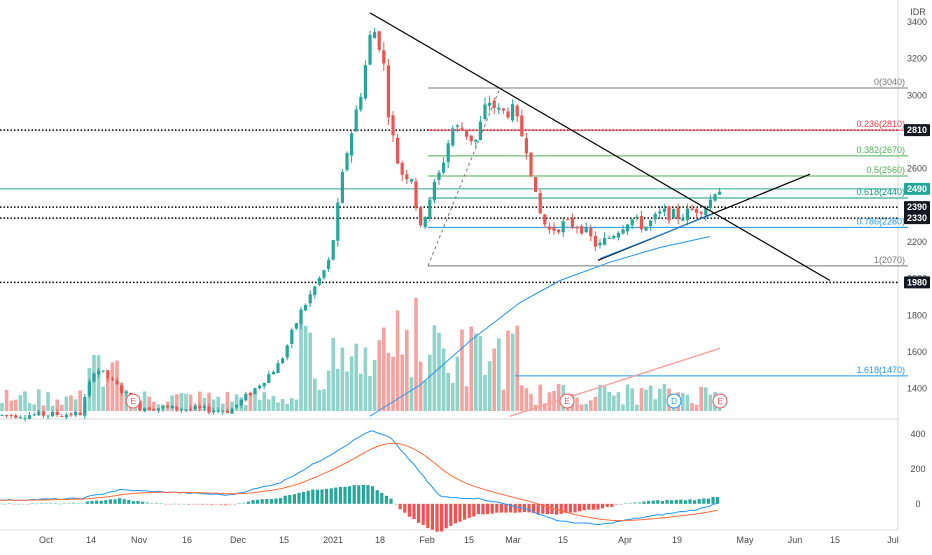 The width and height of the screenshot is (932, 555). What do you see at coordinates (835, 540) in the screenshot?
I see `time-tick-16: 15` at bounding box center [835, 540].